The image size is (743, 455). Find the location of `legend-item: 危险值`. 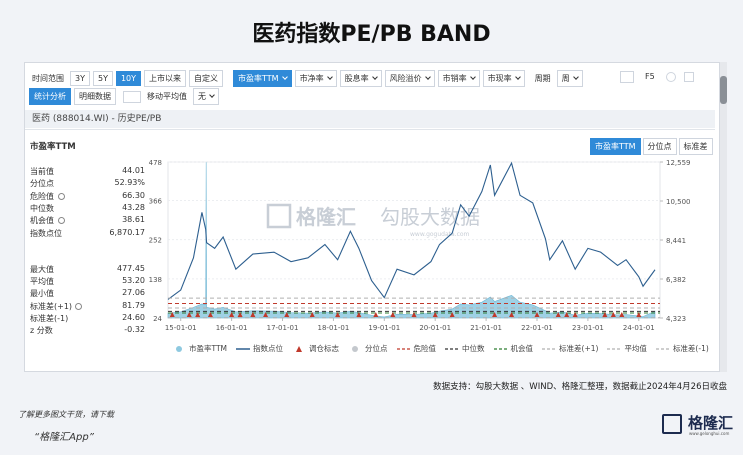

legend-item: 危险值 is located at coordinates (416, 348).